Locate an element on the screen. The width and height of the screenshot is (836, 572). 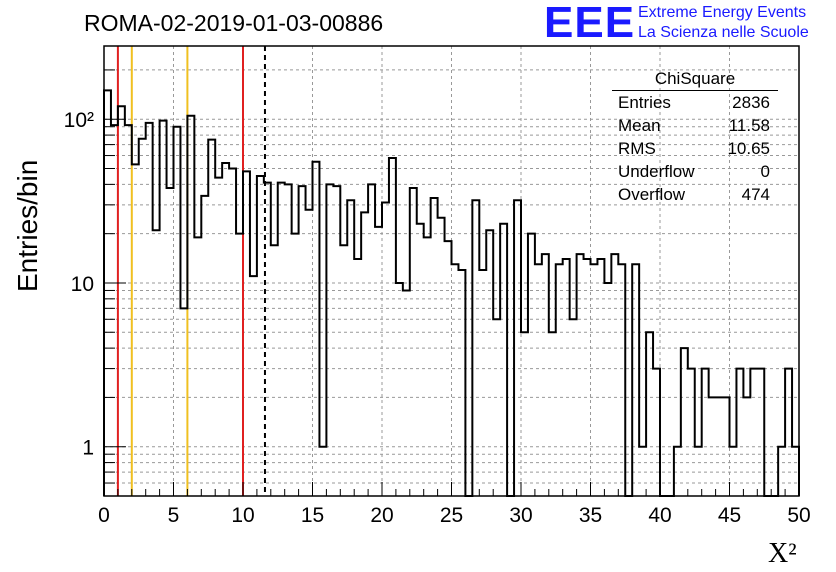
stat-label: Mean is located at coordinates (639, 125).